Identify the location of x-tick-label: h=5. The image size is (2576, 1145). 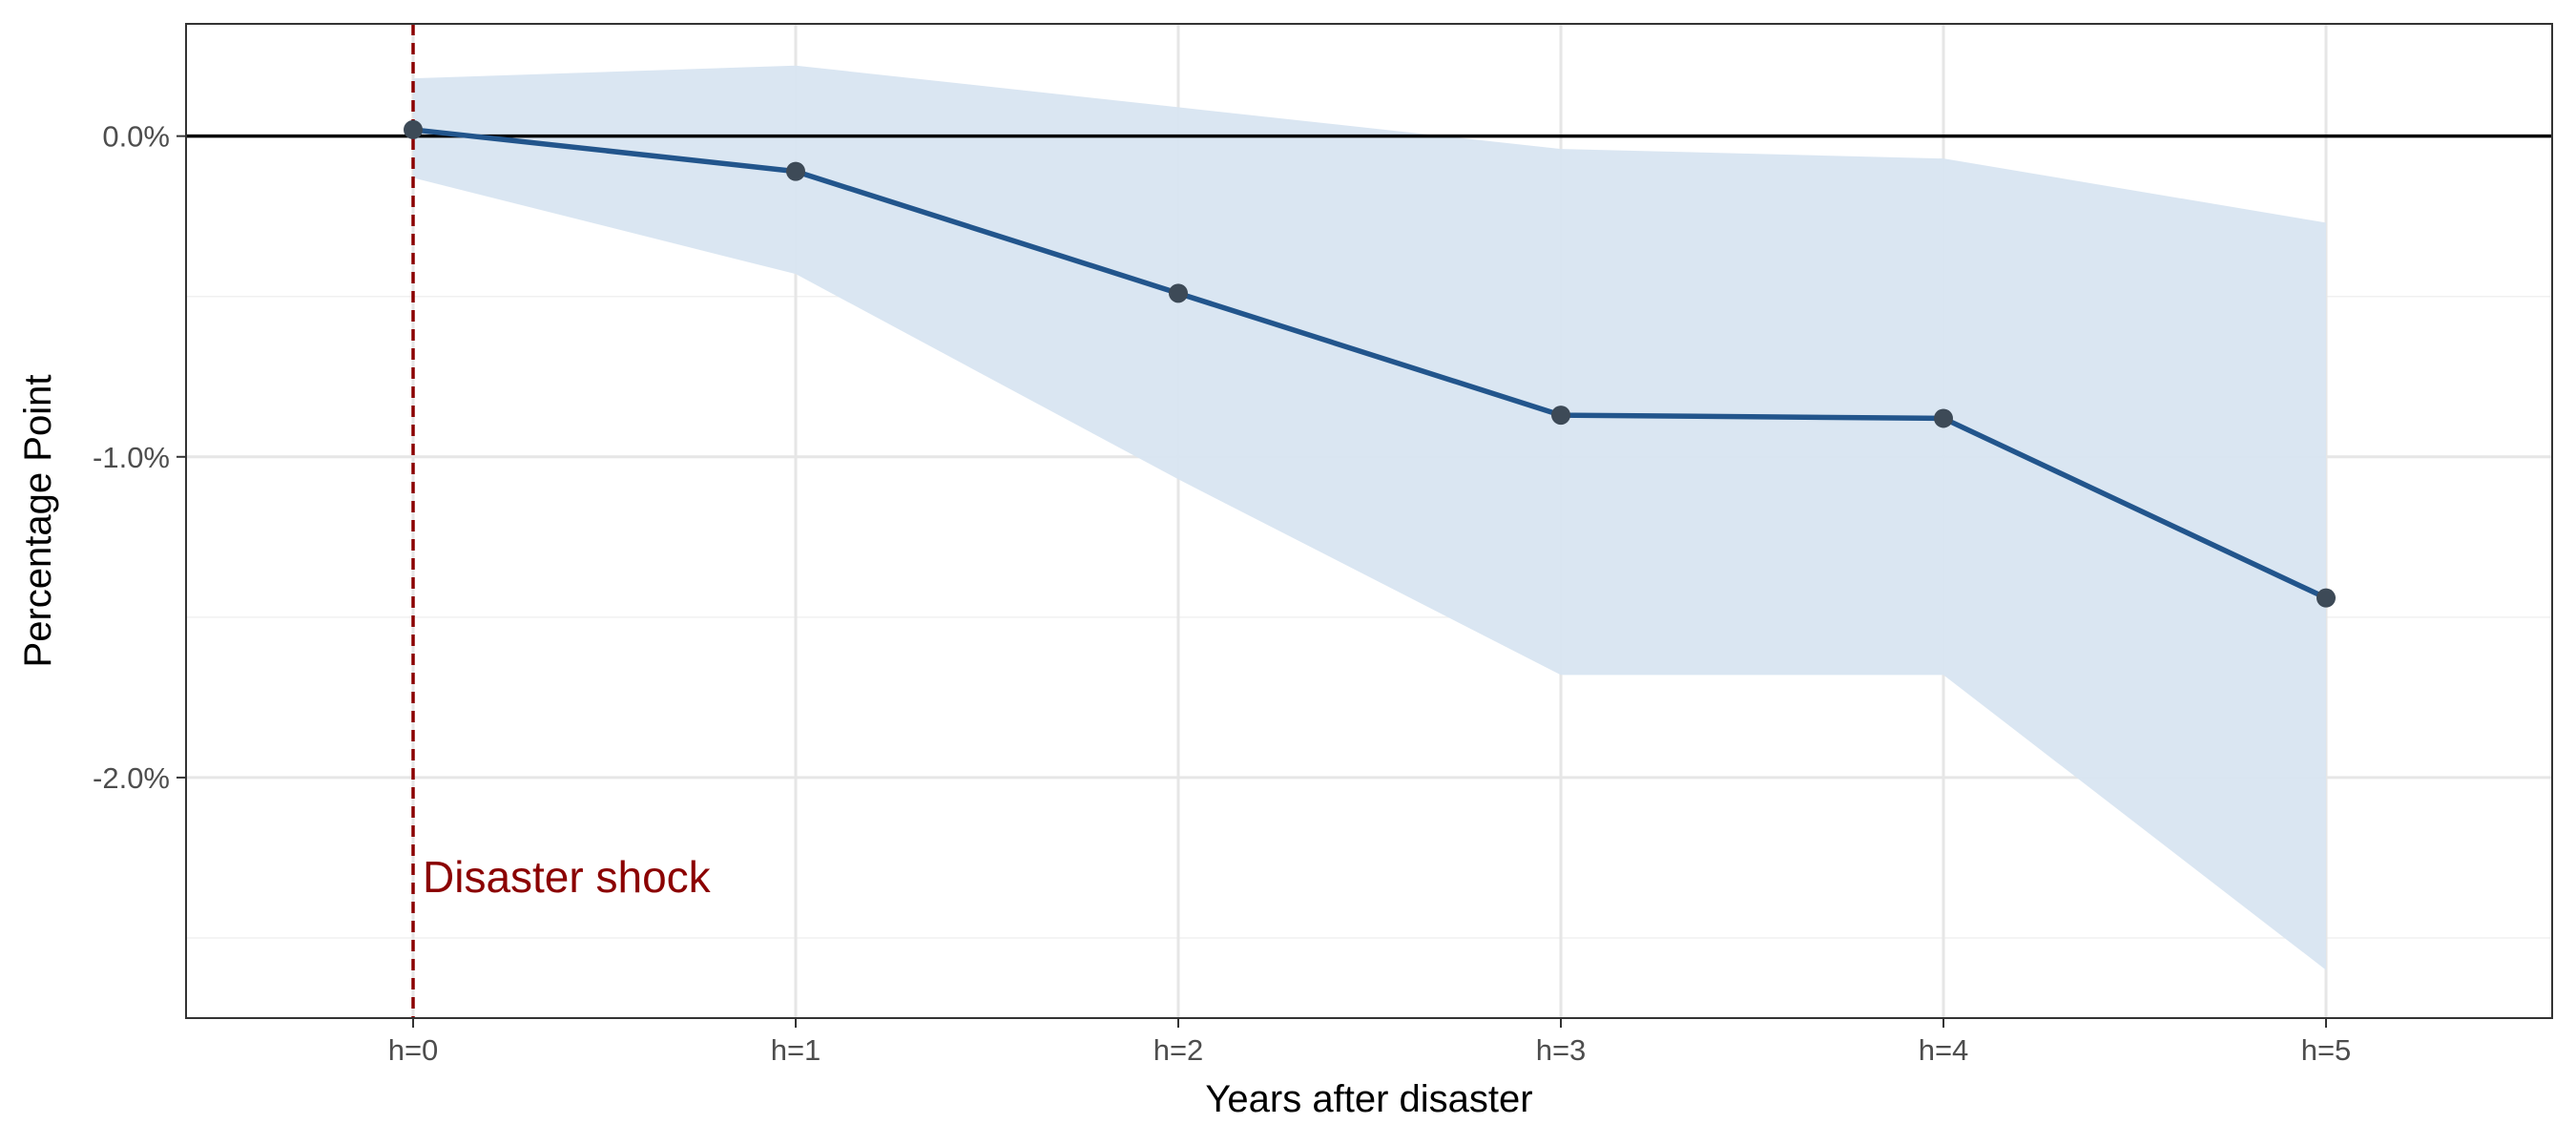
(2326, 1050).